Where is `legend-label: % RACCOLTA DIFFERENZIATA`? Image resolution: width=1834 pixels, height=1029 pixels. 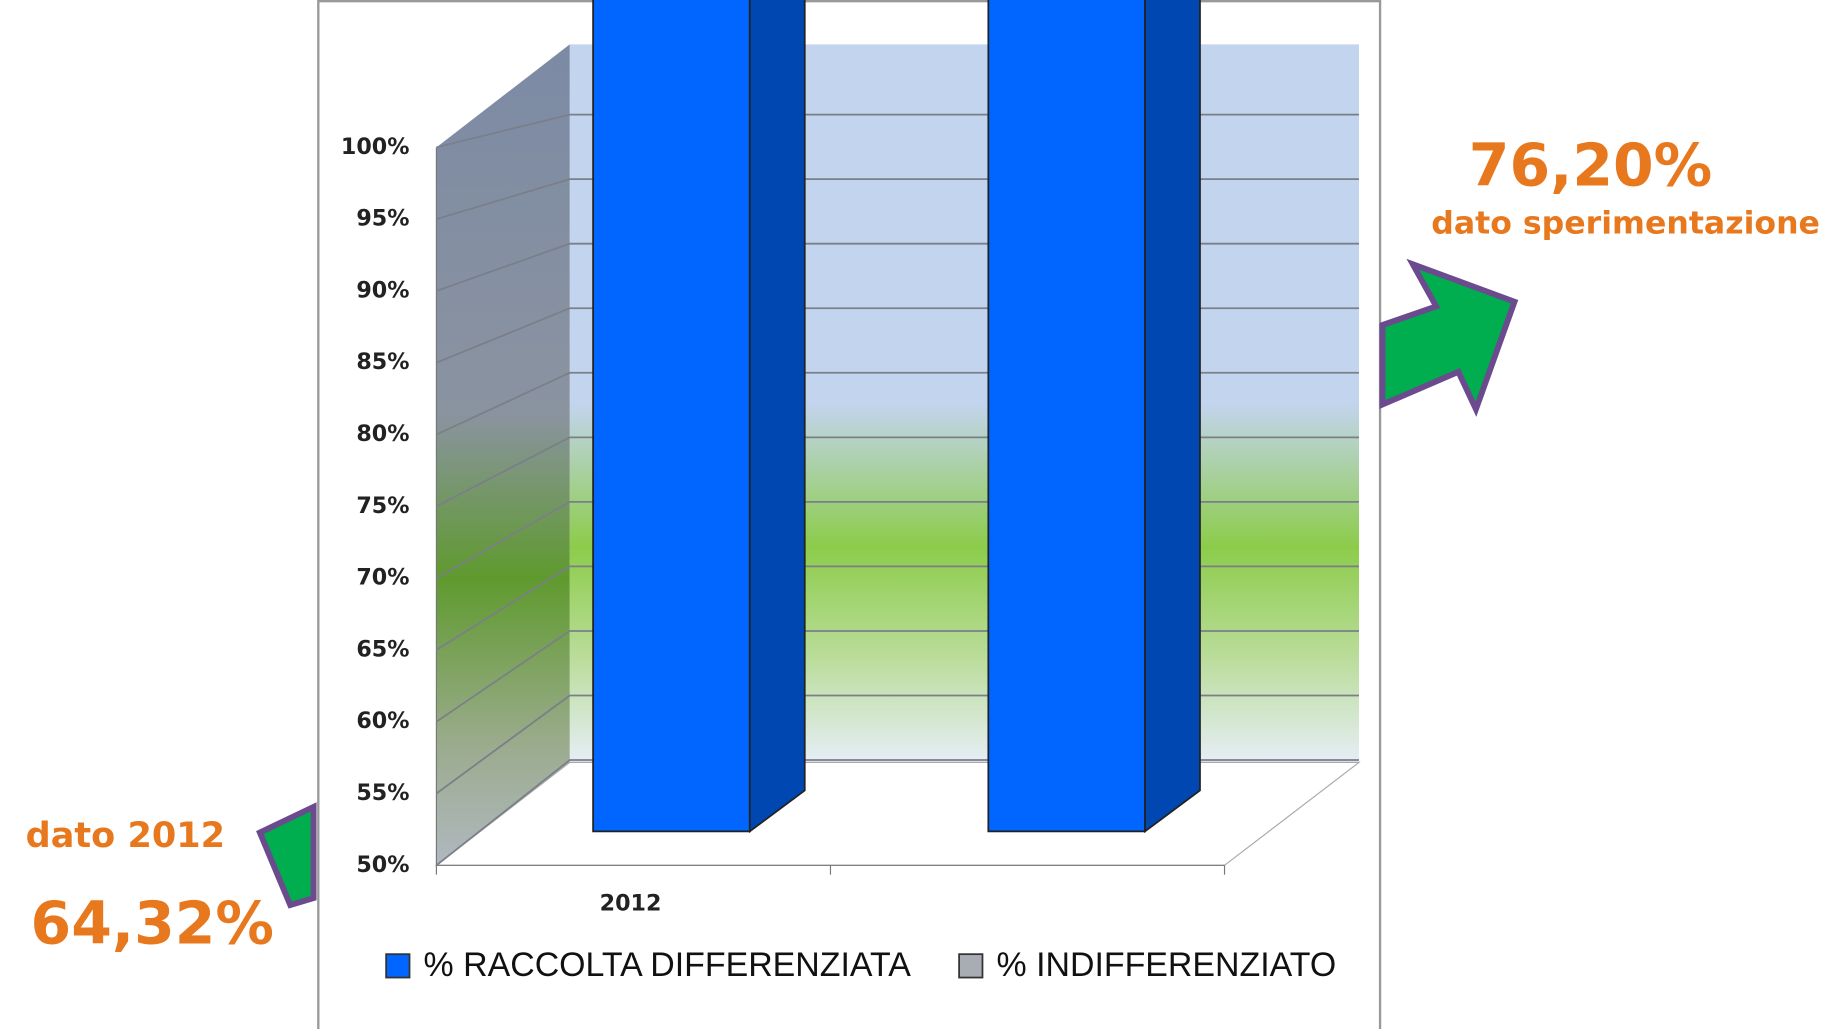 legend-label: % RACCOLTA DIFFERENZIATA is located at coordinates (668, 965).